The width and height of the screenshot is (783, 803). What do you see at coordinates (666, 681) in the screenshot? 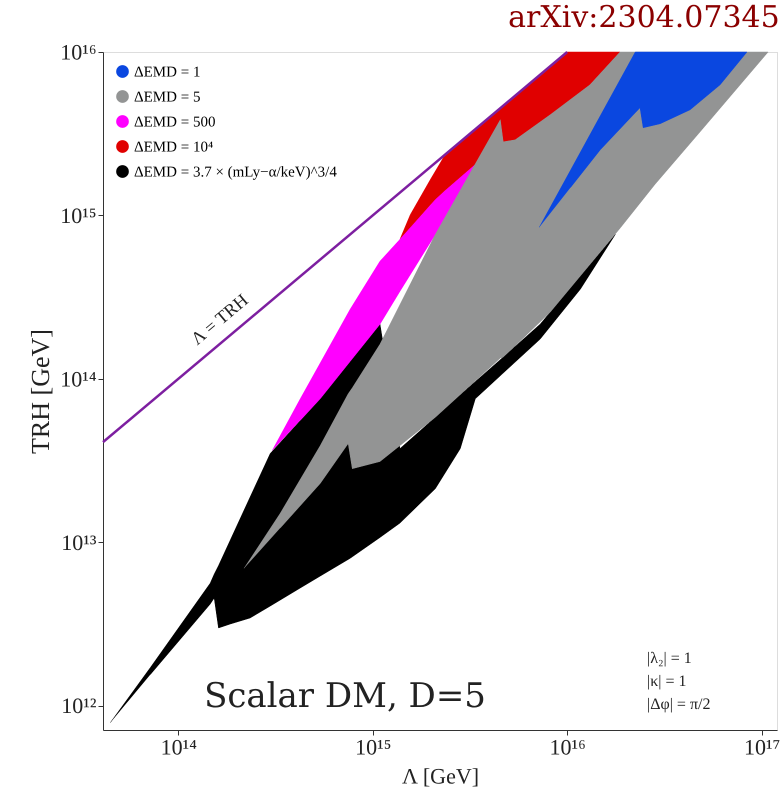
I see `annotation: |κ| = 1` at bounding box center [666, 681].